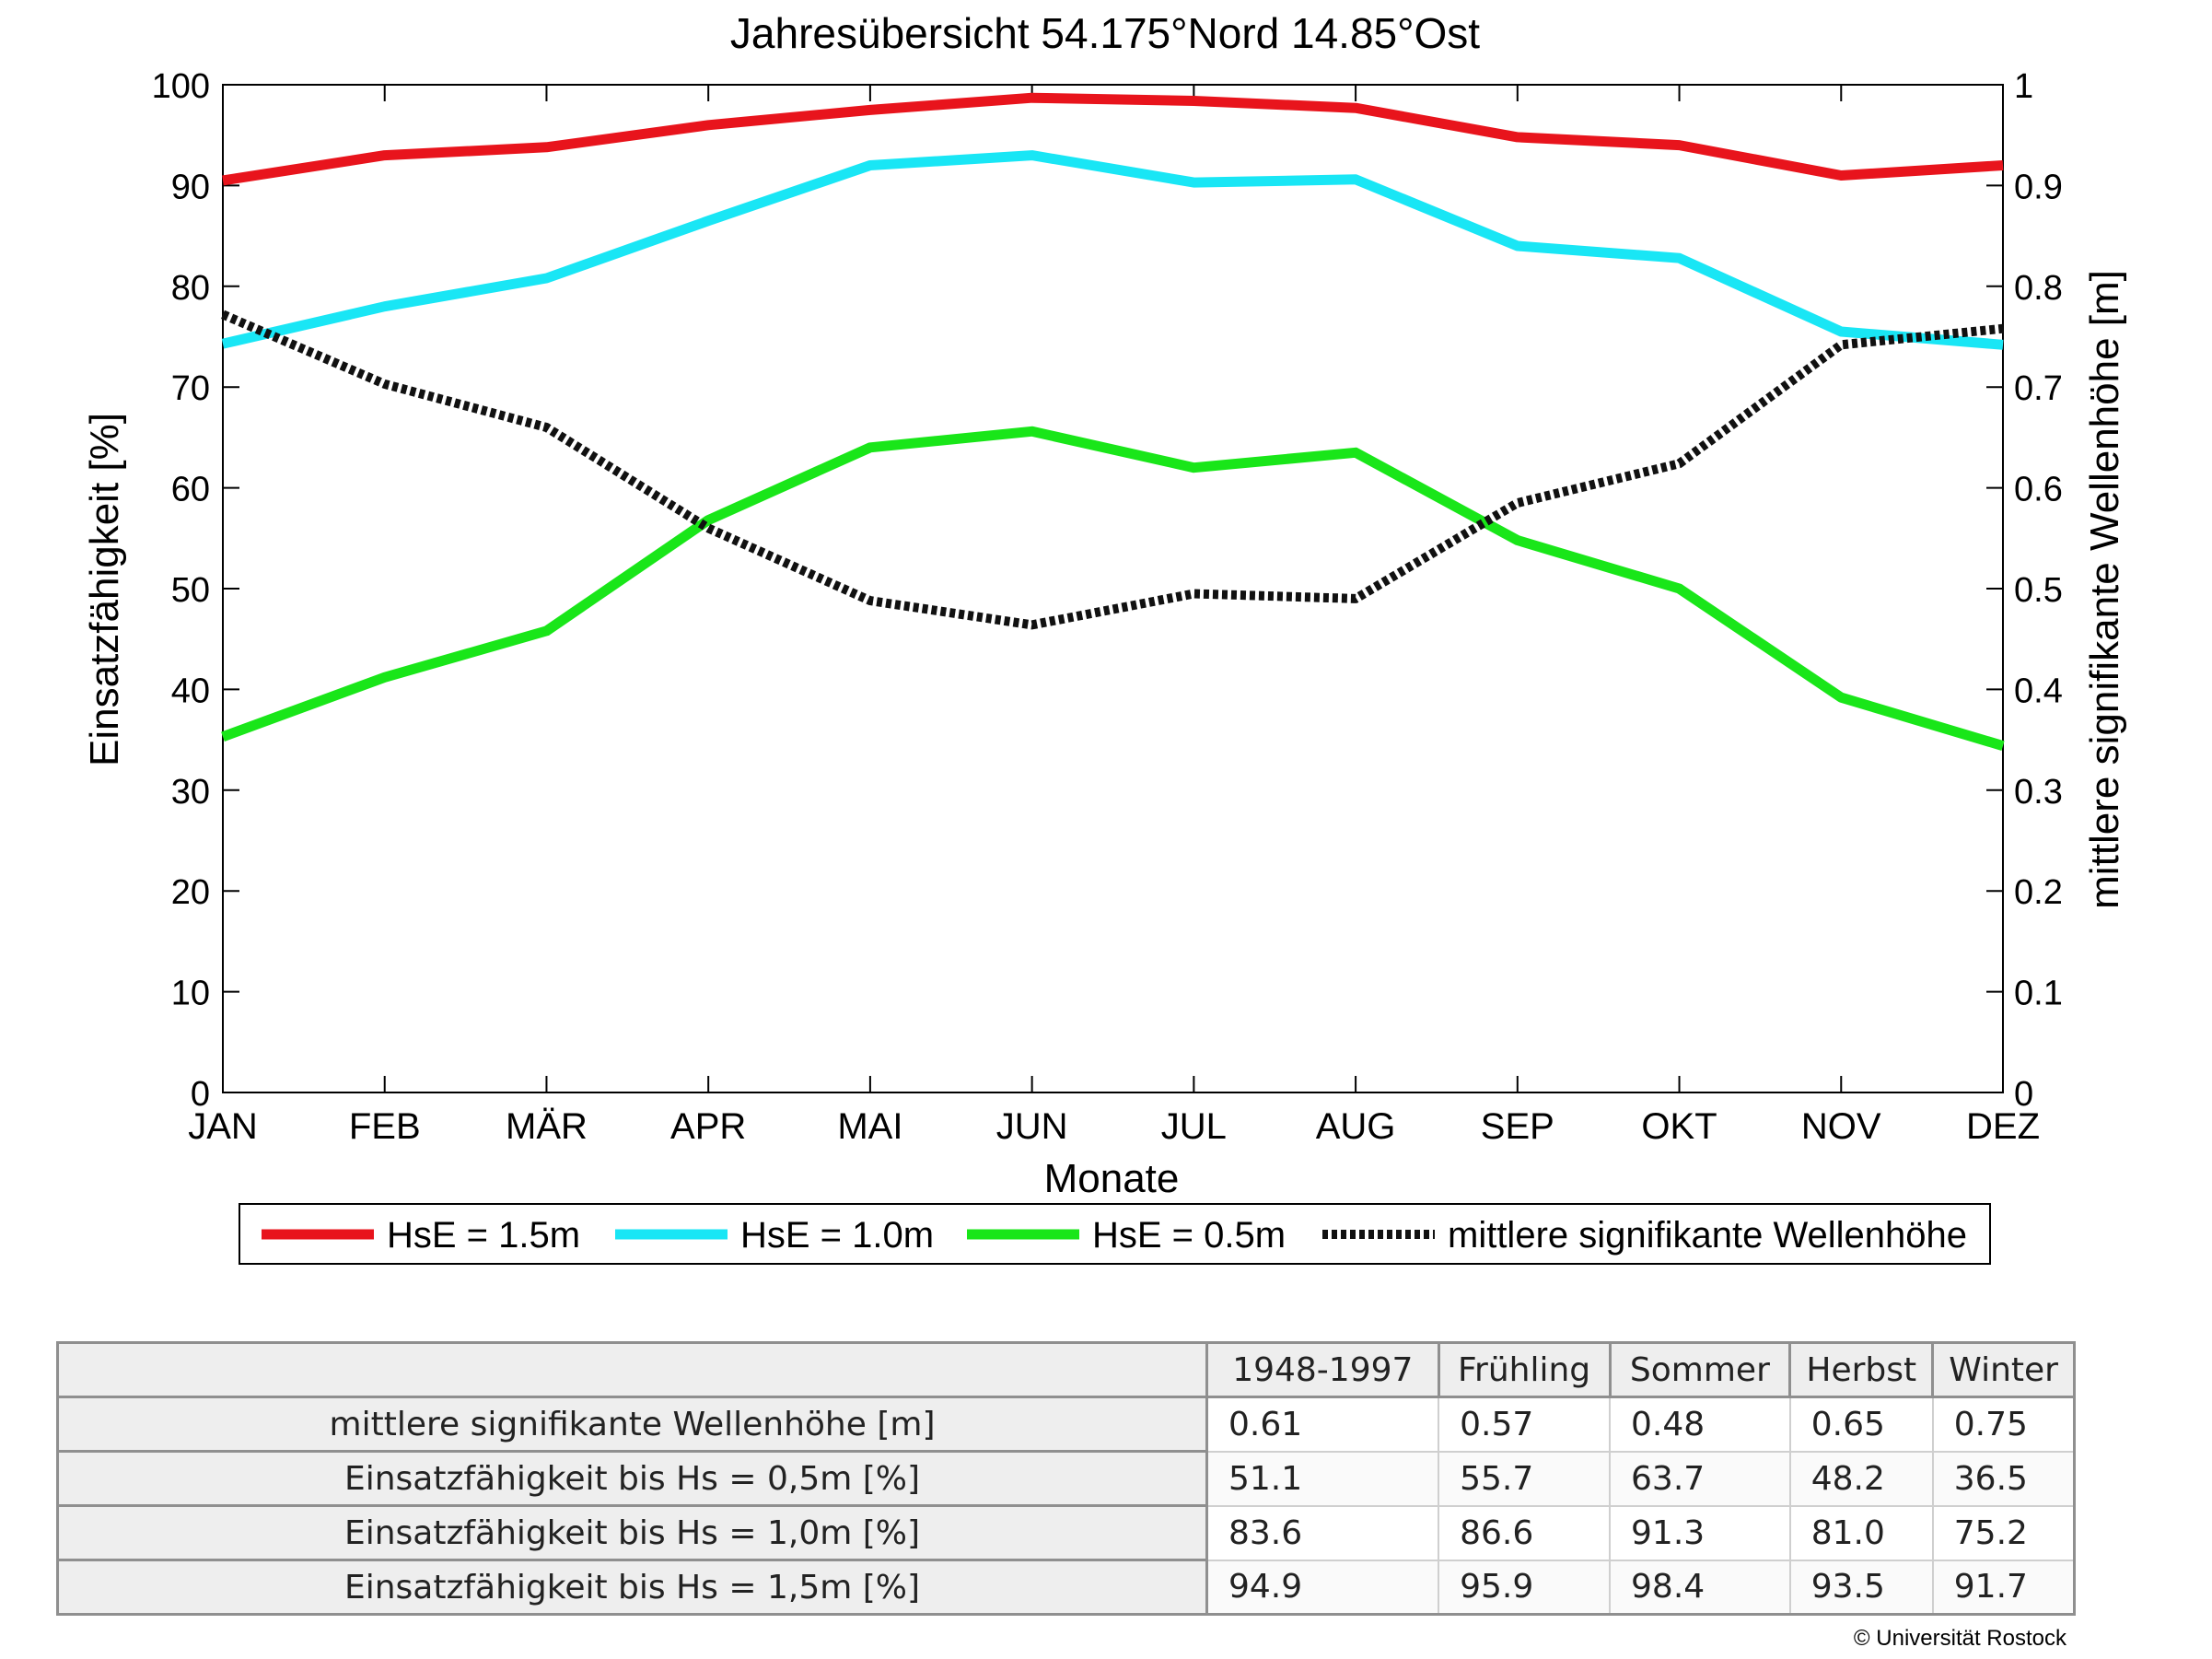 The image size is (2212, 1659). What do you see at coordinates (1356, 1126) in the screenshot?
I see `x-tick-label: AUG` at bounding box center [1356, 1126].